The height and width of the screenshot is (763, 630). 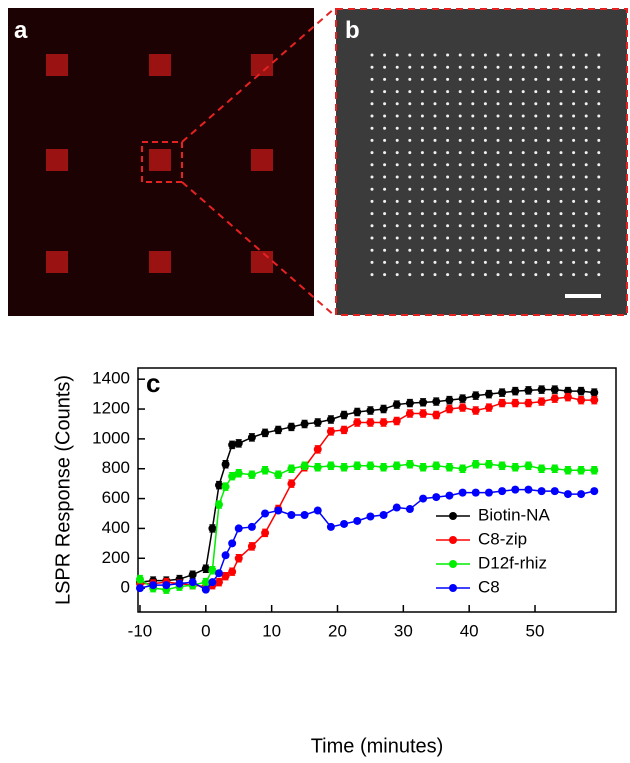 What do you see at coordinates (502, 538) in the screenshot?
I see `legend-label: C8-zip` at bounding box center [502, 538].